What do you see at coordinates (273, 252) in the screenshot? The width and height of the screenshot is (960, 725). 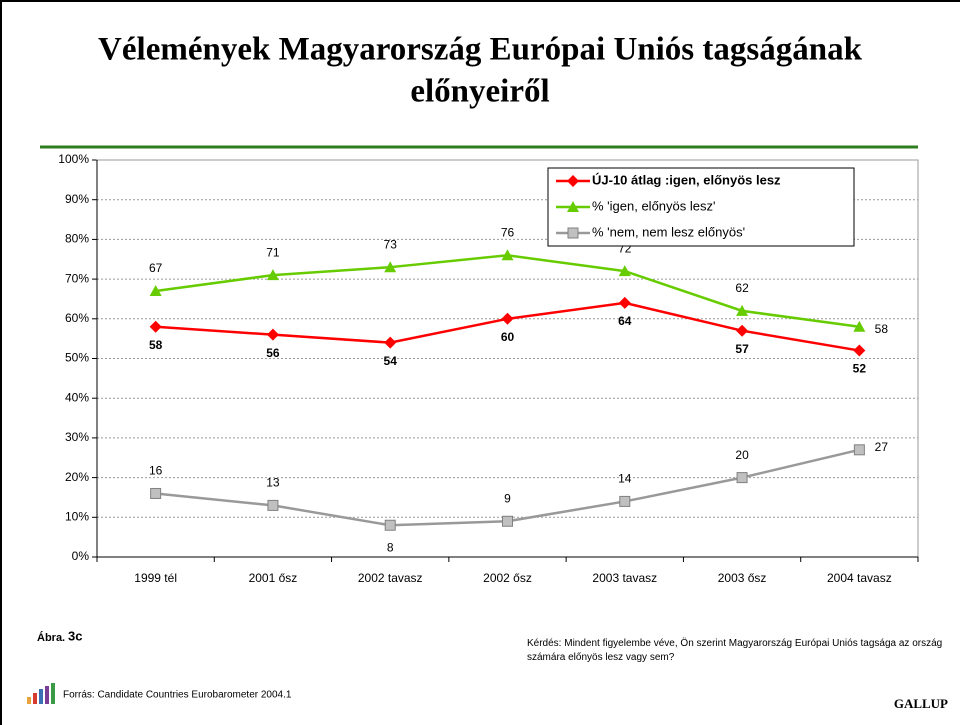 I see `data-label: 71` at bounding box center [273, 252].